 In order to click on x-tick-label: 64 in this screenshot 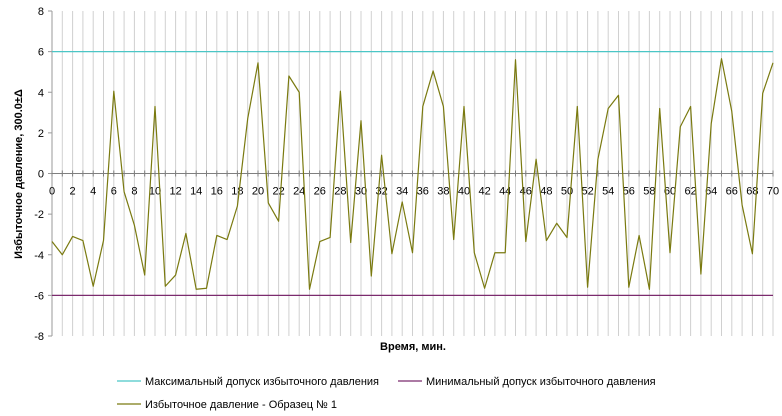, I will do `click(711, 192)`.